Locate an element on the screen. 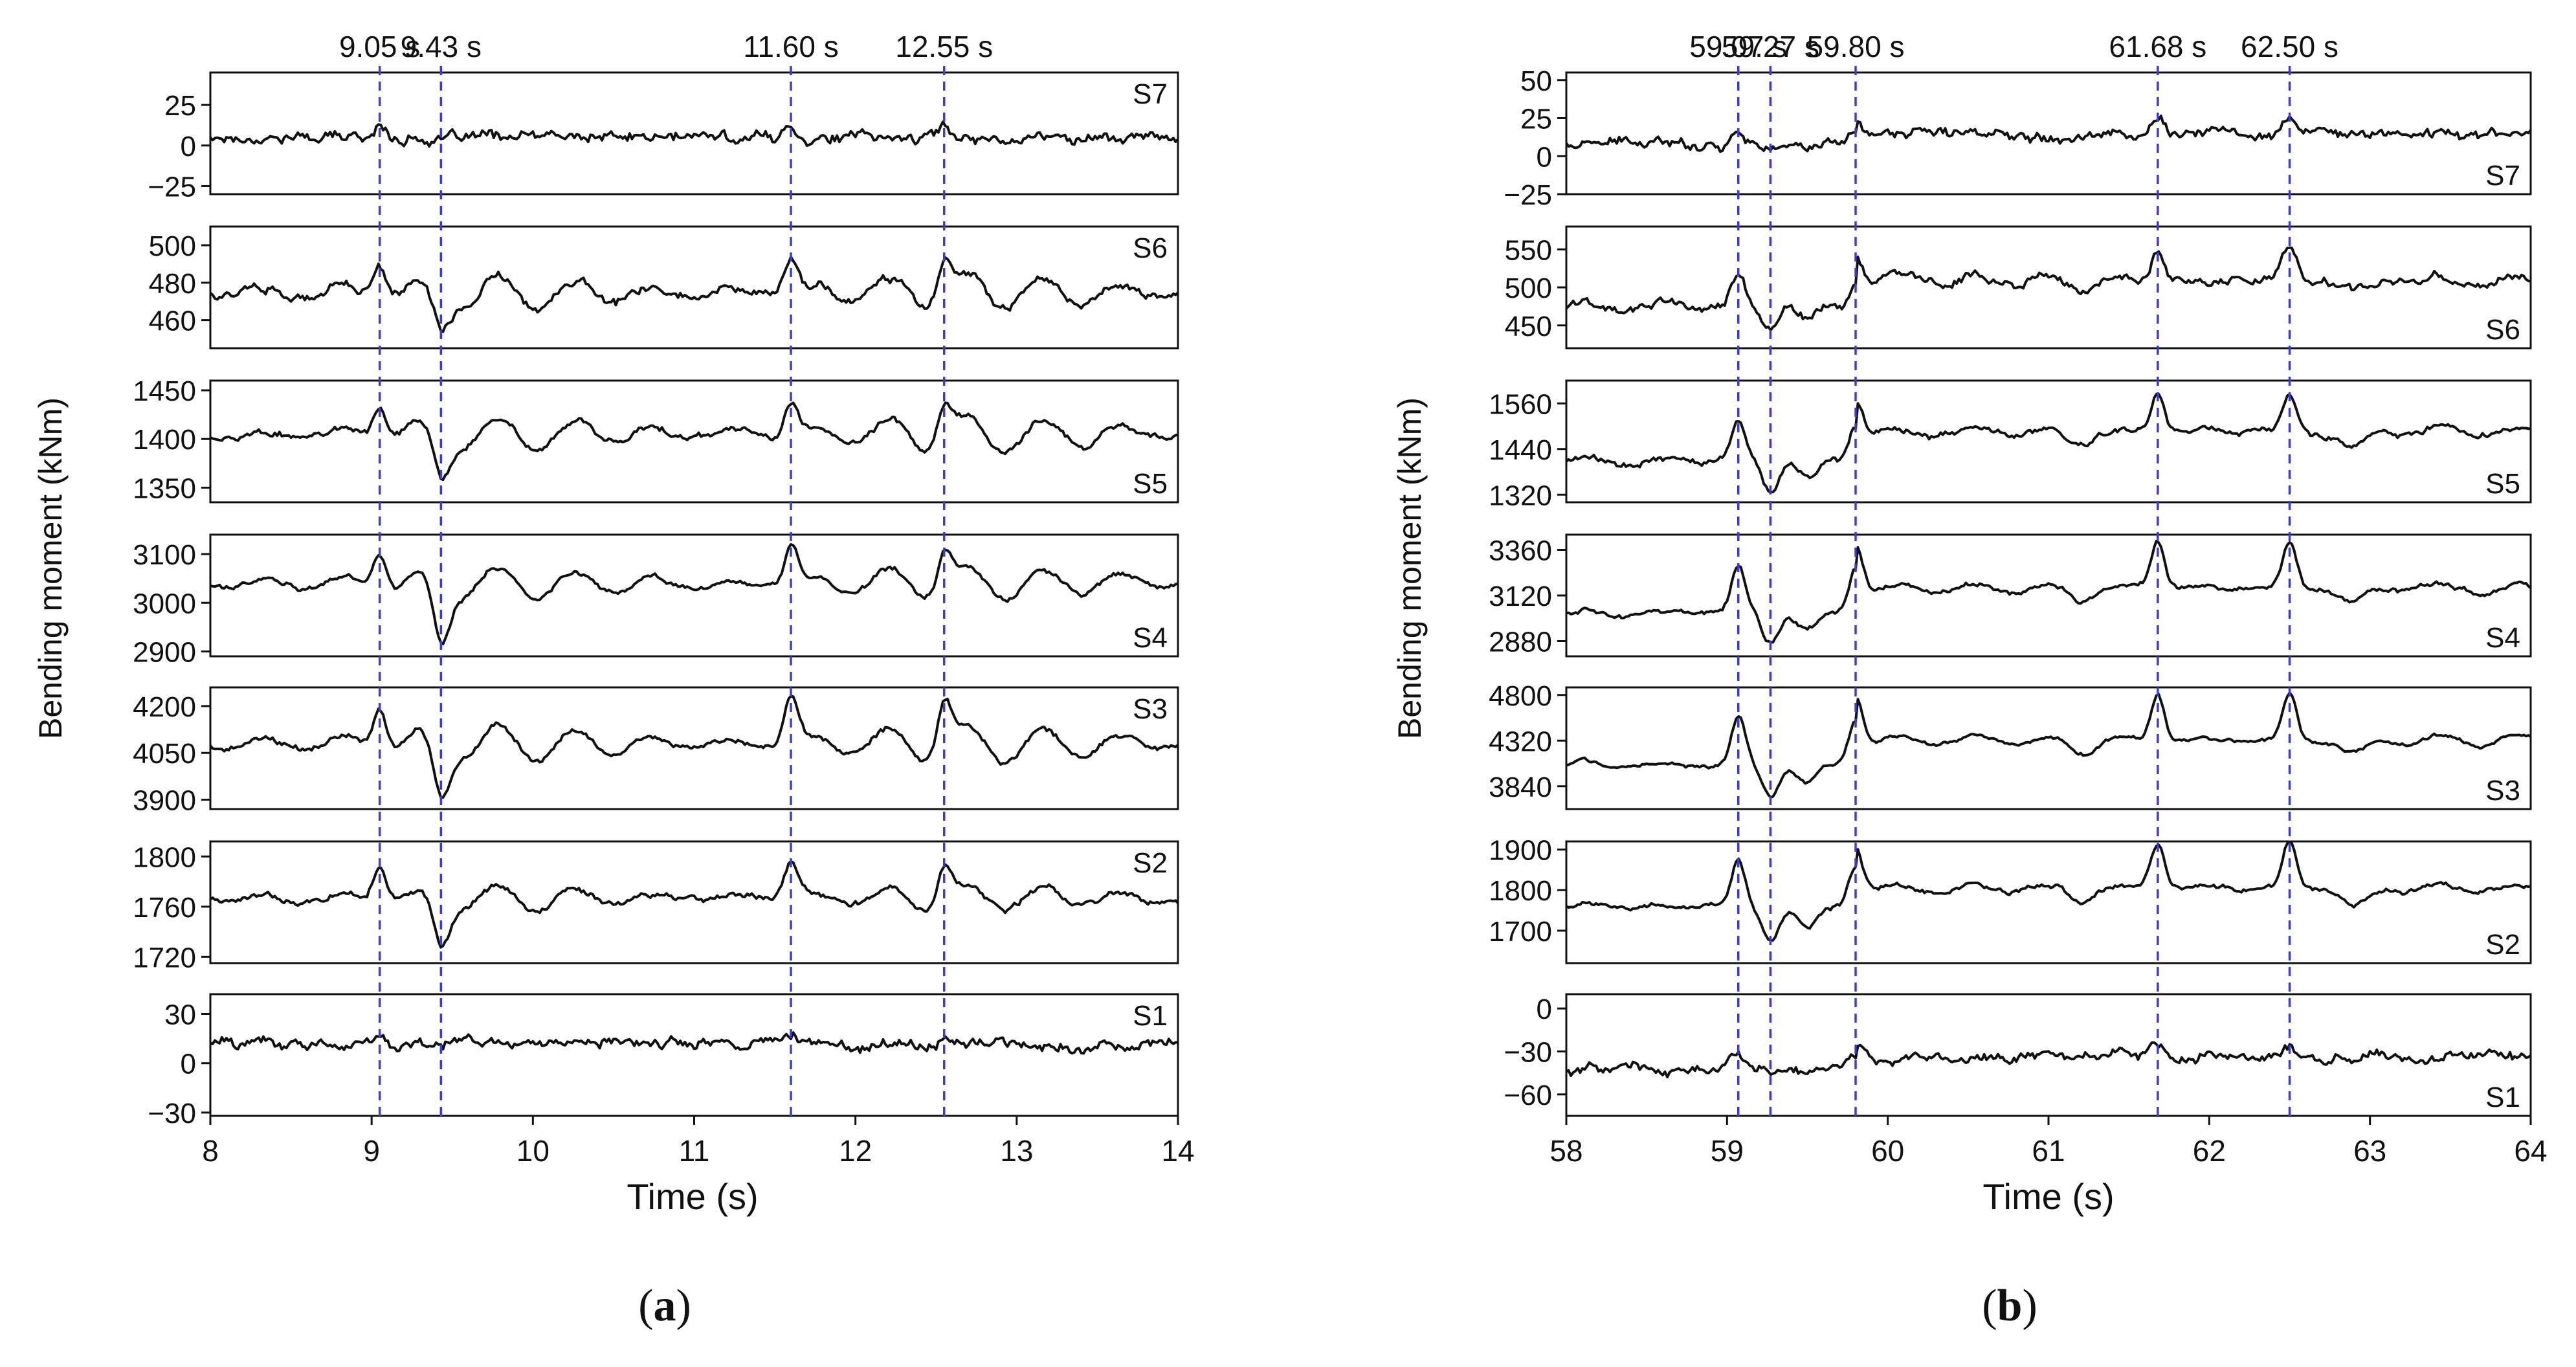  x-tick-label: 12 is located at coordinates (855, 1151).